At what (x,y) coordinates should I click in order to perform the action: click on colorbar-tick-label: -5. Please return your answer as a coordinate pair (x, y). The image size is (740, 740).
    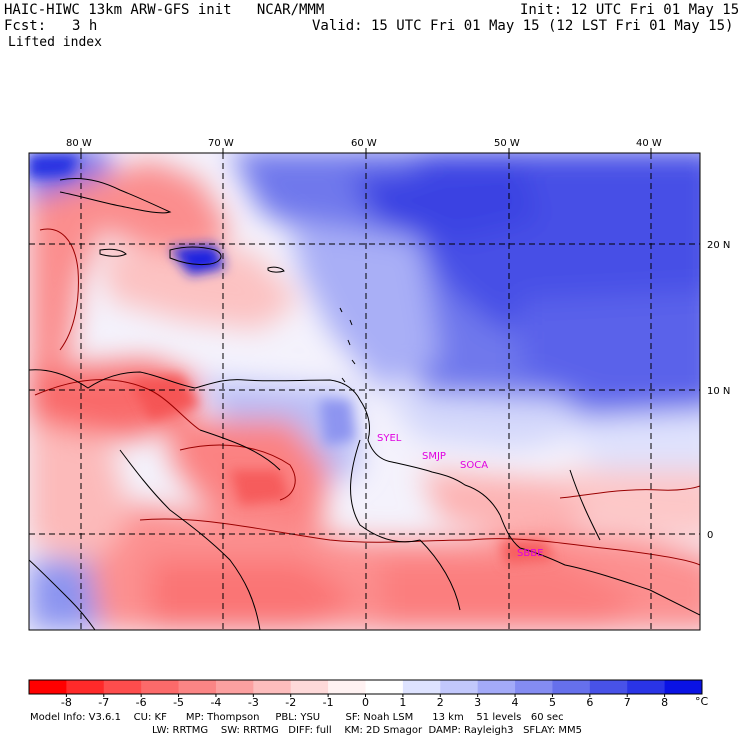
    Looking at the image, I should click on (178, 702).